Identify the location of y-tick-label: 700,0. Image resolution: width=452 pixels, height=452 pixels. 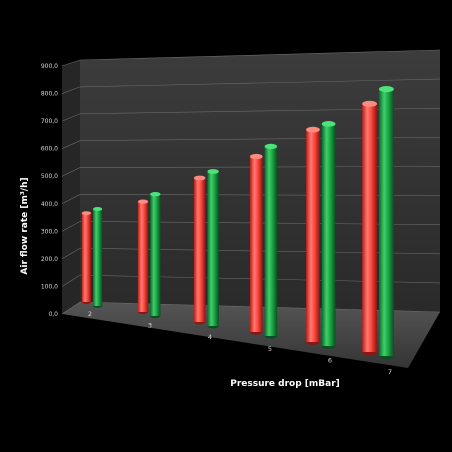
(49, 121).